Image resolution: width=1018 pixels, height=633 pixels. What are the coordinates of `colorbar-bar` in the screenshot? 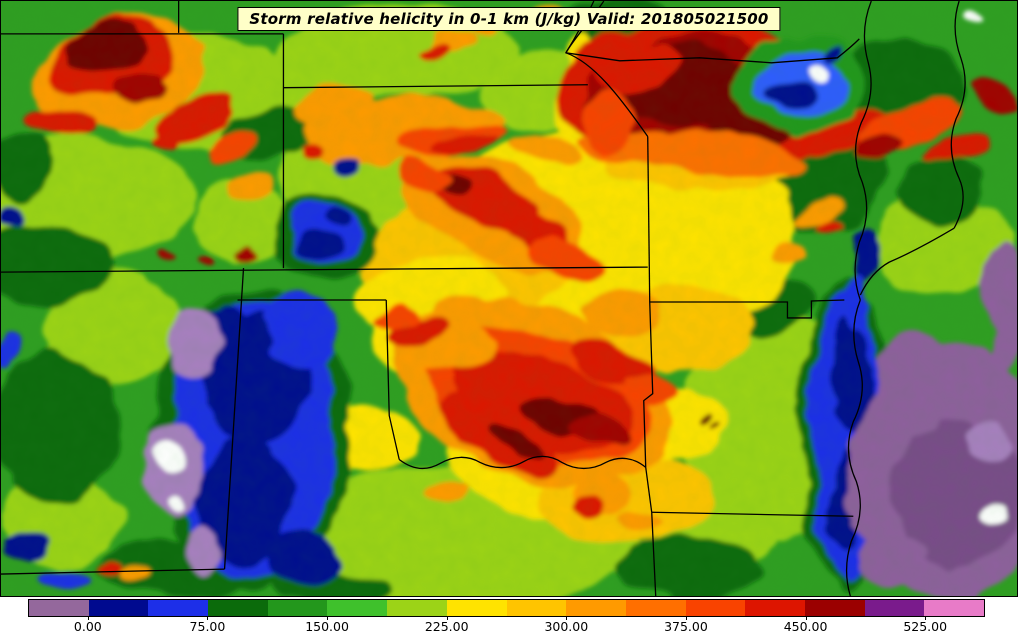 It's located at (506, 608).